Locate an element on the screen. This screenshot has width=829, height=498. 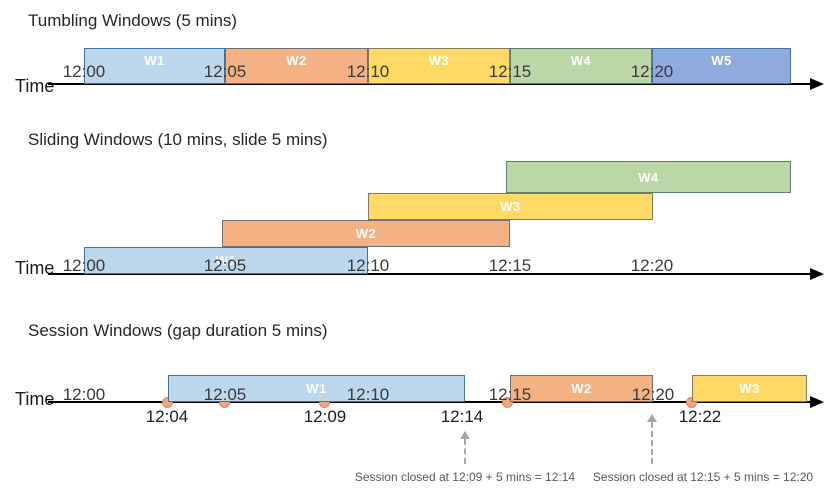
session-close-label-1214: 12:14 is located at coordinates (462, 416).